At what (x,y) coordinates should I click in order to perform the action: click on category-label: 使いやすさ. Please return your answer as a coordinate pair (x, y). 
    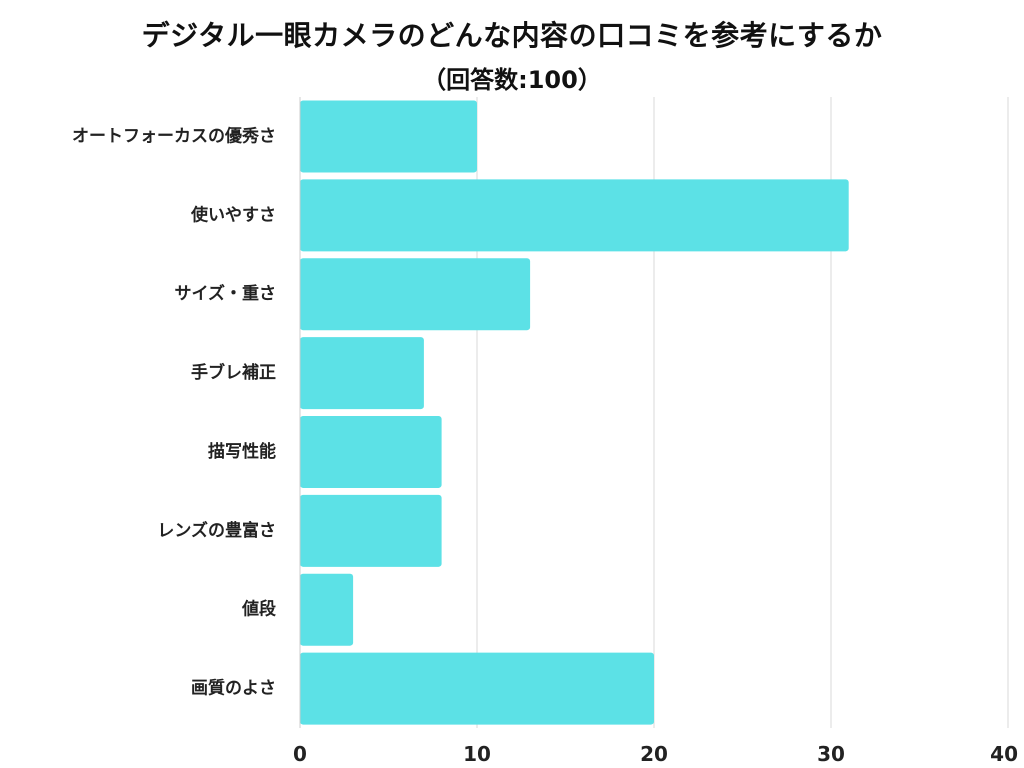
    Looking at the image, I should click on (233, 214).